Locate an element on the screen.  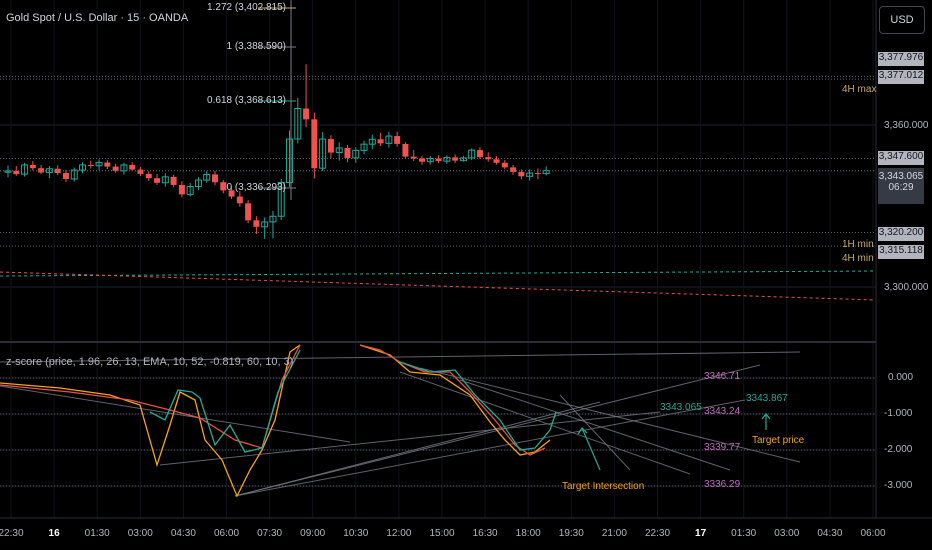
fib-label-0618: 0.618 (3,368.613) is located at coordinates (246, 100).